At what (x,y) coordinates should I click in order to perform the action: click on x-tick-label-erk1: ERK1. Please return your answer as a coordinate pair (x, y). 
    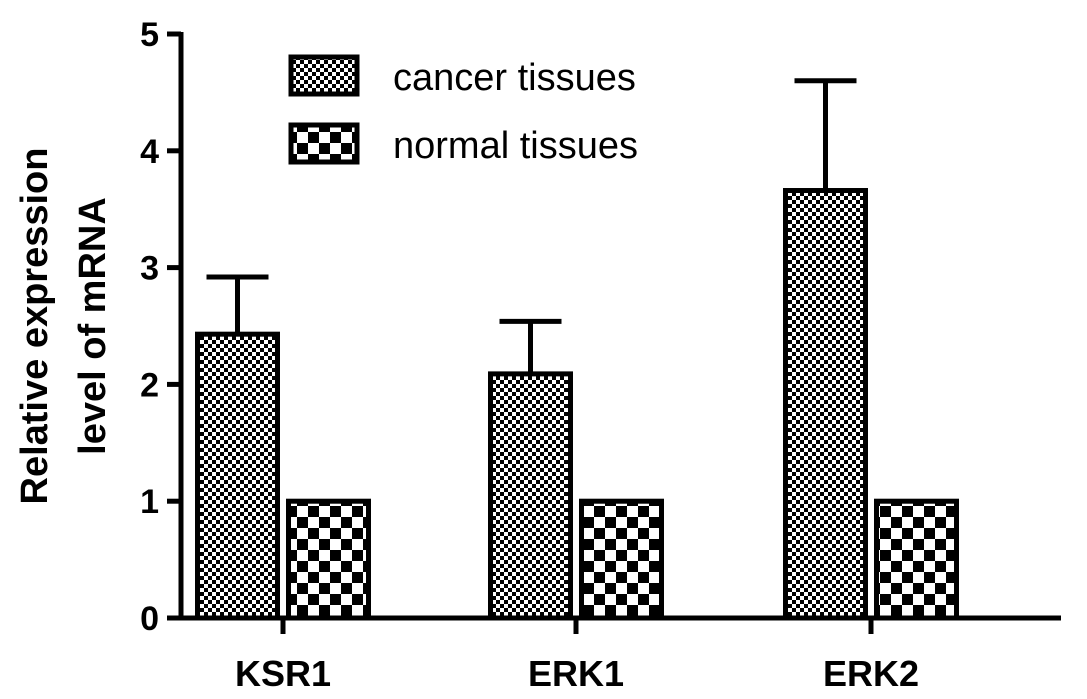
    Looking at the image, I should click on (576, 673).